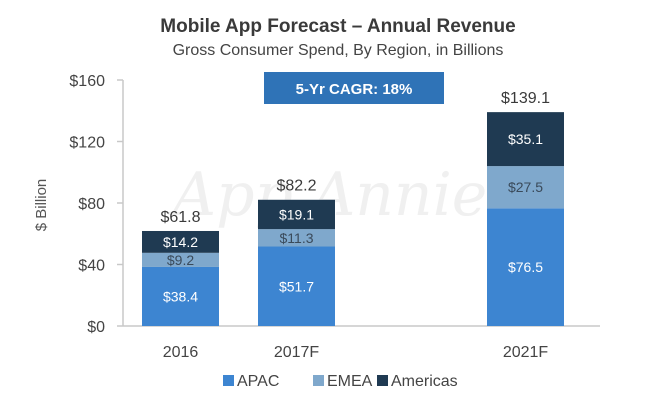  Describe the element at coordinates (41, 205) in the screenshot. I see `y-axis-label: $ Billion` at that location.